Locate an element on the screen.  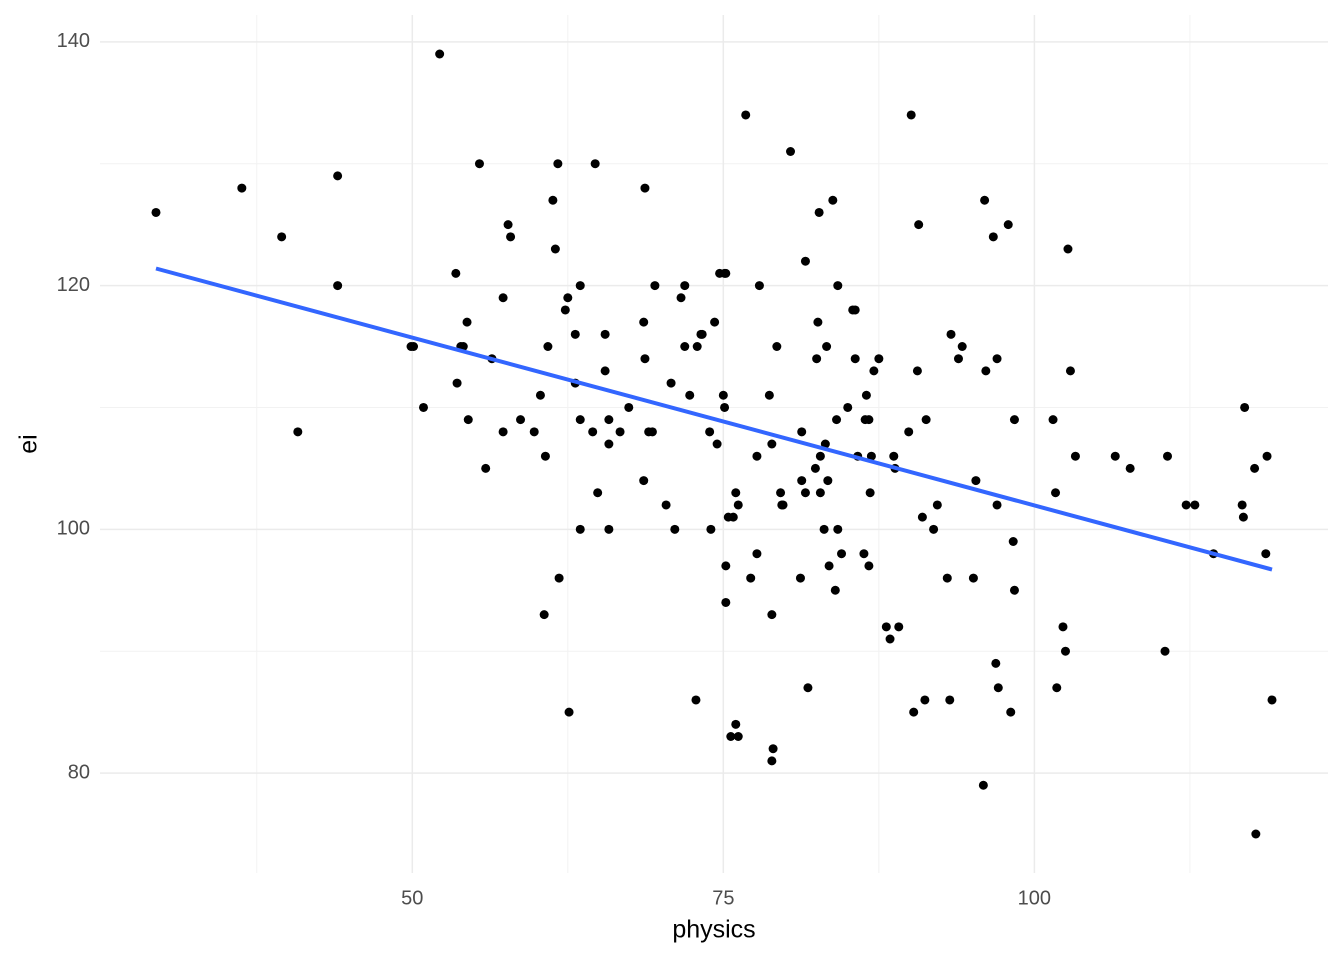
x-tick-label: 50 is located at coordinates (412, 898).